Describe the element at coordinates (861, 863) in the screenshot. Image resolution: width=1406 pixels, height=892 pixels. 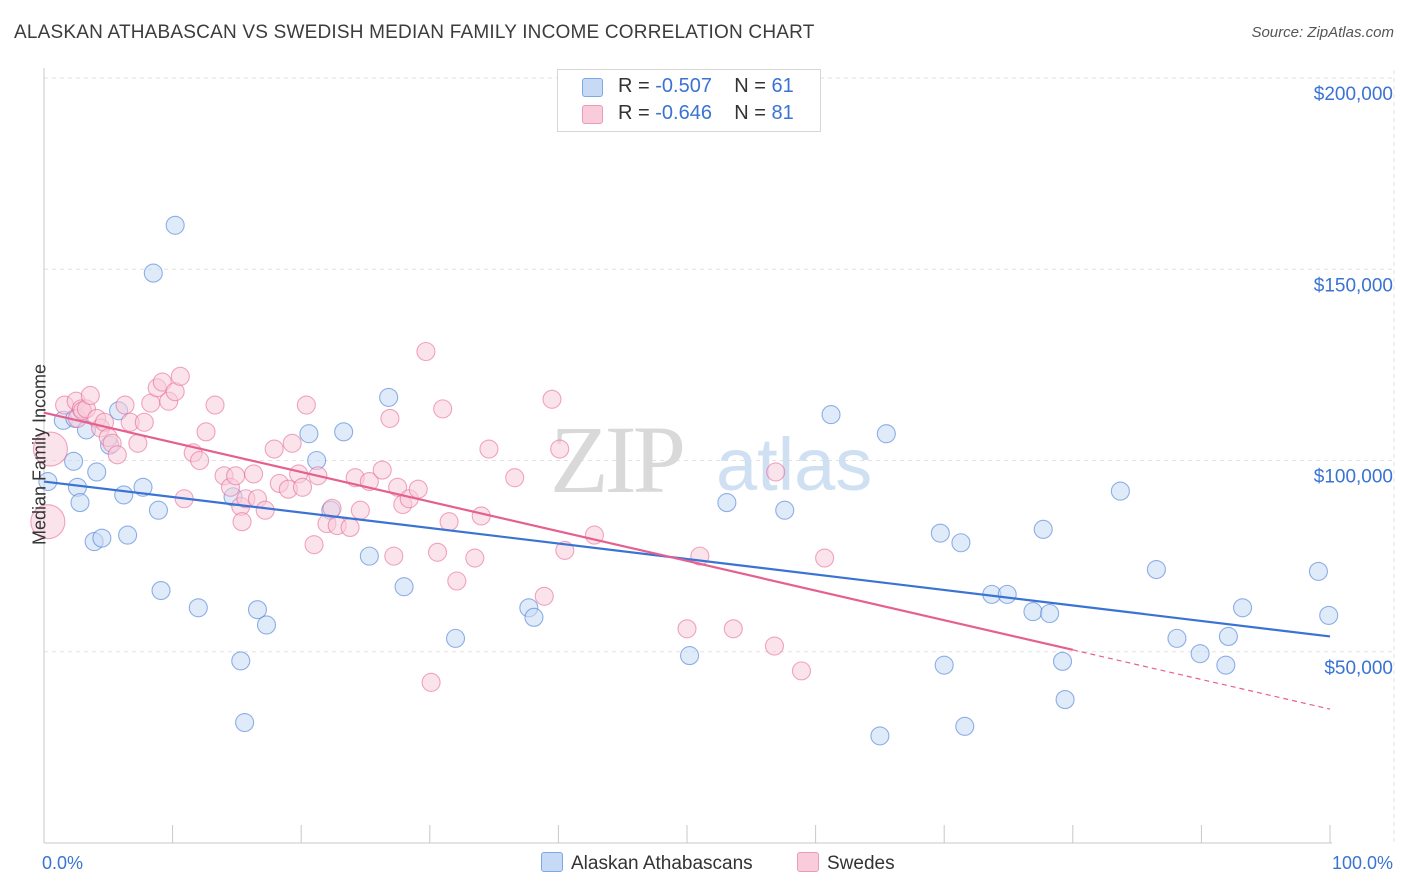
I see `legend-label: Swedes` at that location.